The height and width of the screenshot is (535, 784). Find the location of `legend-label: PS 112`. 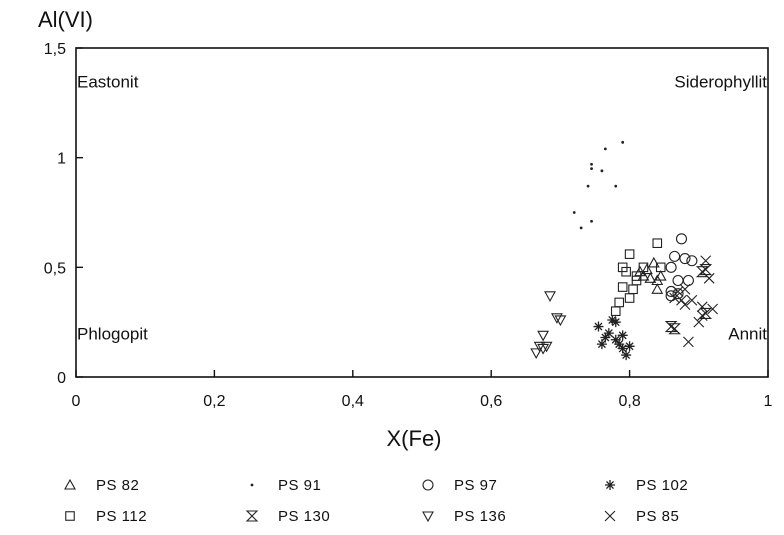

legend-label: PS 112 is located at coordinates (121, 516).